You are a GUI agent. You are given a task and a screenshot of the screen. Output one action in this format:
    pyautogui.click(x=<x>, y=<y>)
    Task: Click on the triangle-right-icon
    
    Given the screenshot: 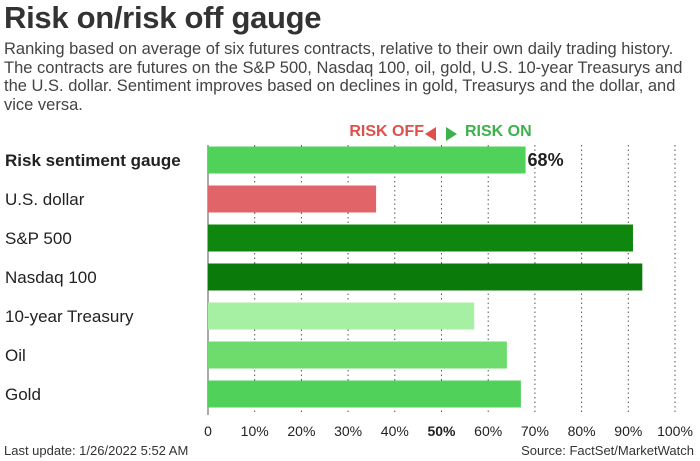 What is the action you would take?
    pyautogui.click(x=451, y=134)
    